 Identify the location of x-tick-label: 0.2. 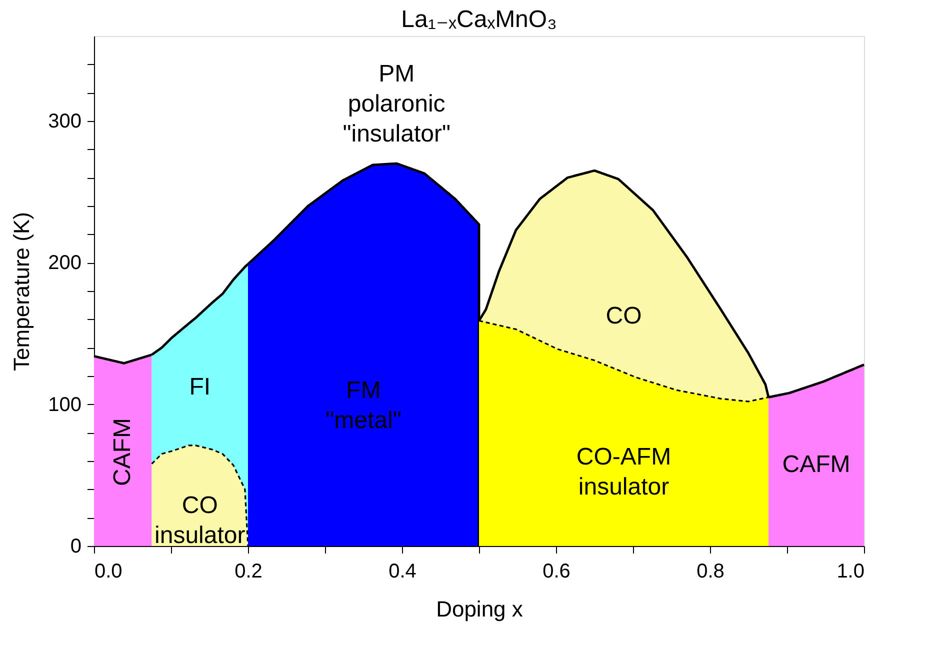
(248, 571).